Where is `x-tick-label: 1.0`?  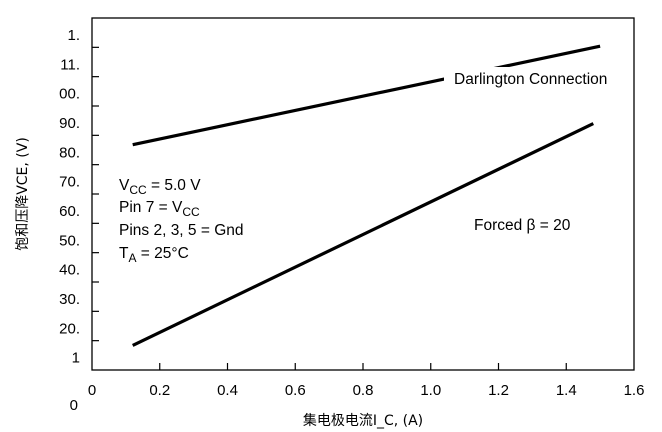
x-tick-label: 1.0 is located at coordinates (430, 390).